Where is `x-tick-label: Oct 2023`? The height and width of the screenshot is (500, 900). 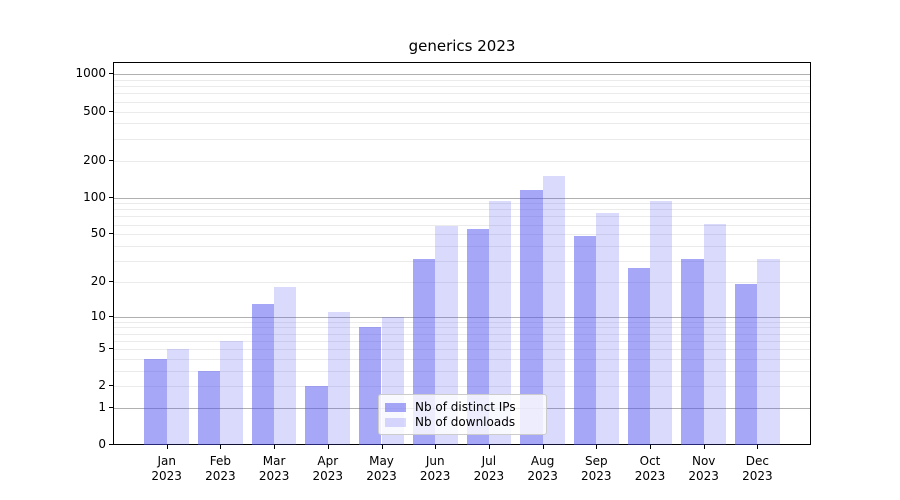
x-tick-label: Oct 2023 is located at coordinates (650, 469).